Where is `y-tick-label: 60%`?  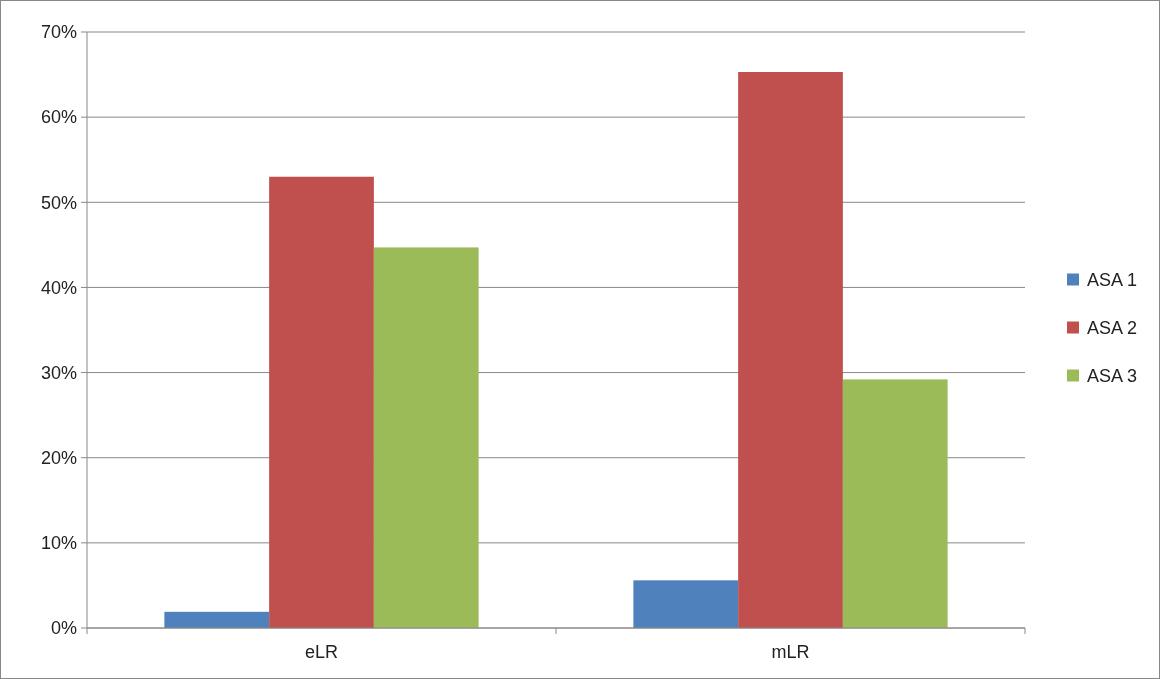 y-tick-label: 60% is located at coordinates (58, 117).